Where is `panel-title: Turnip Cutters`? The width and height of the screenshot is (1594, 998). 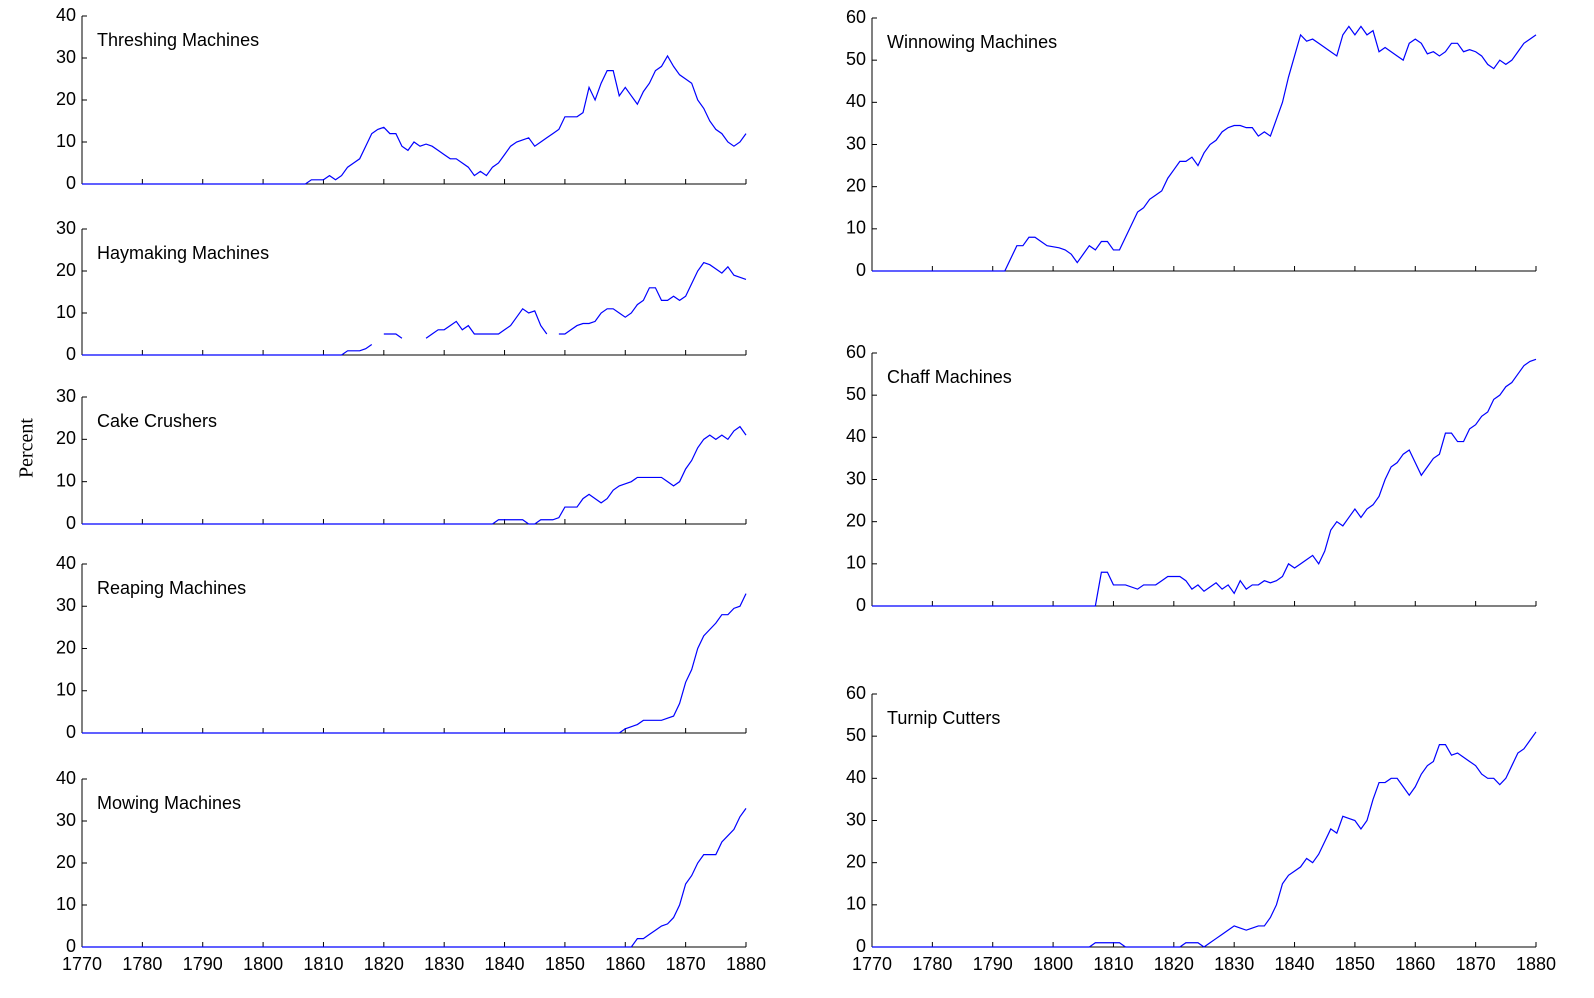
panel-title: Turnip Cutters is located at coordinates (943, 718).